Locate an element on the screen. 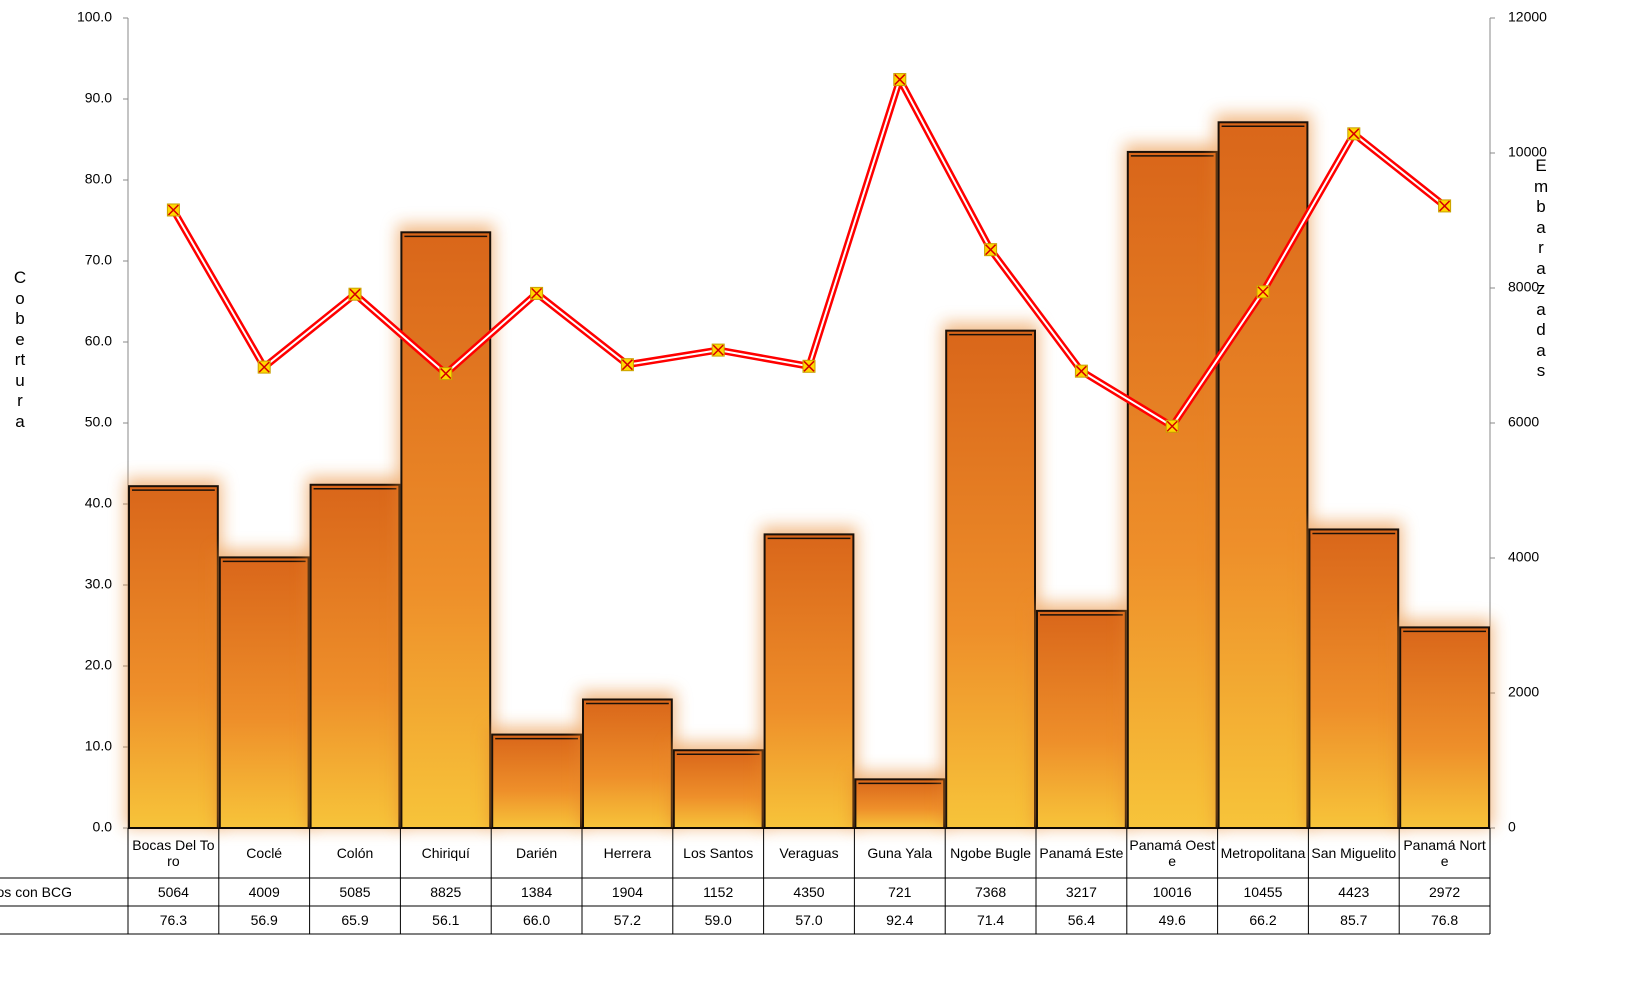 This screenshot has height=981, width=1649. y-tick-label: 90.0 is located at coordinates (98, 98).